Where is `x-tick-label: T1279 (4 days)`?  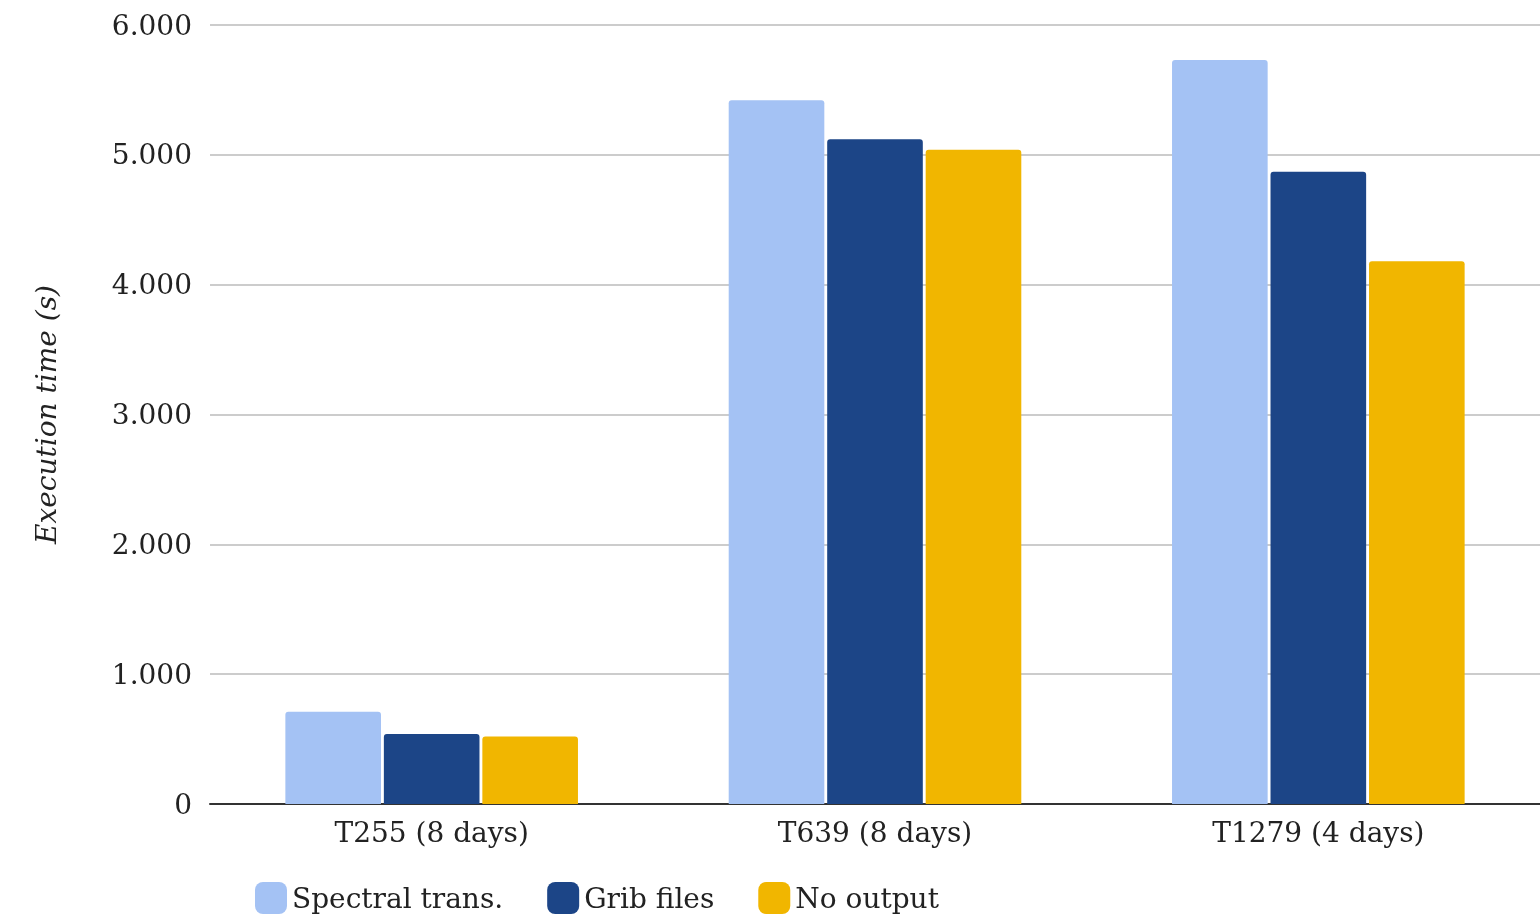
x-tick-label: T1279 (4 days) is located at coordinates (1318, 832).